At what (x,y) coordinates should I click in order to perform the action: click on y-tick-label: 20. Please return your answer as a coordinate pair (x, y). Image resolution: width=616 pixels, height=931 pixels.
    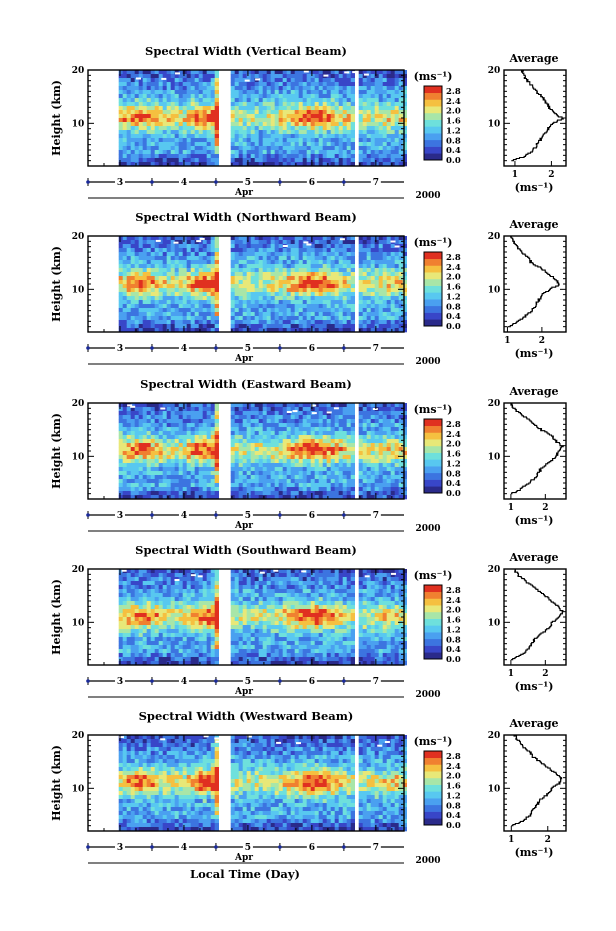
    Looking at the image, I should click on (78, 71).